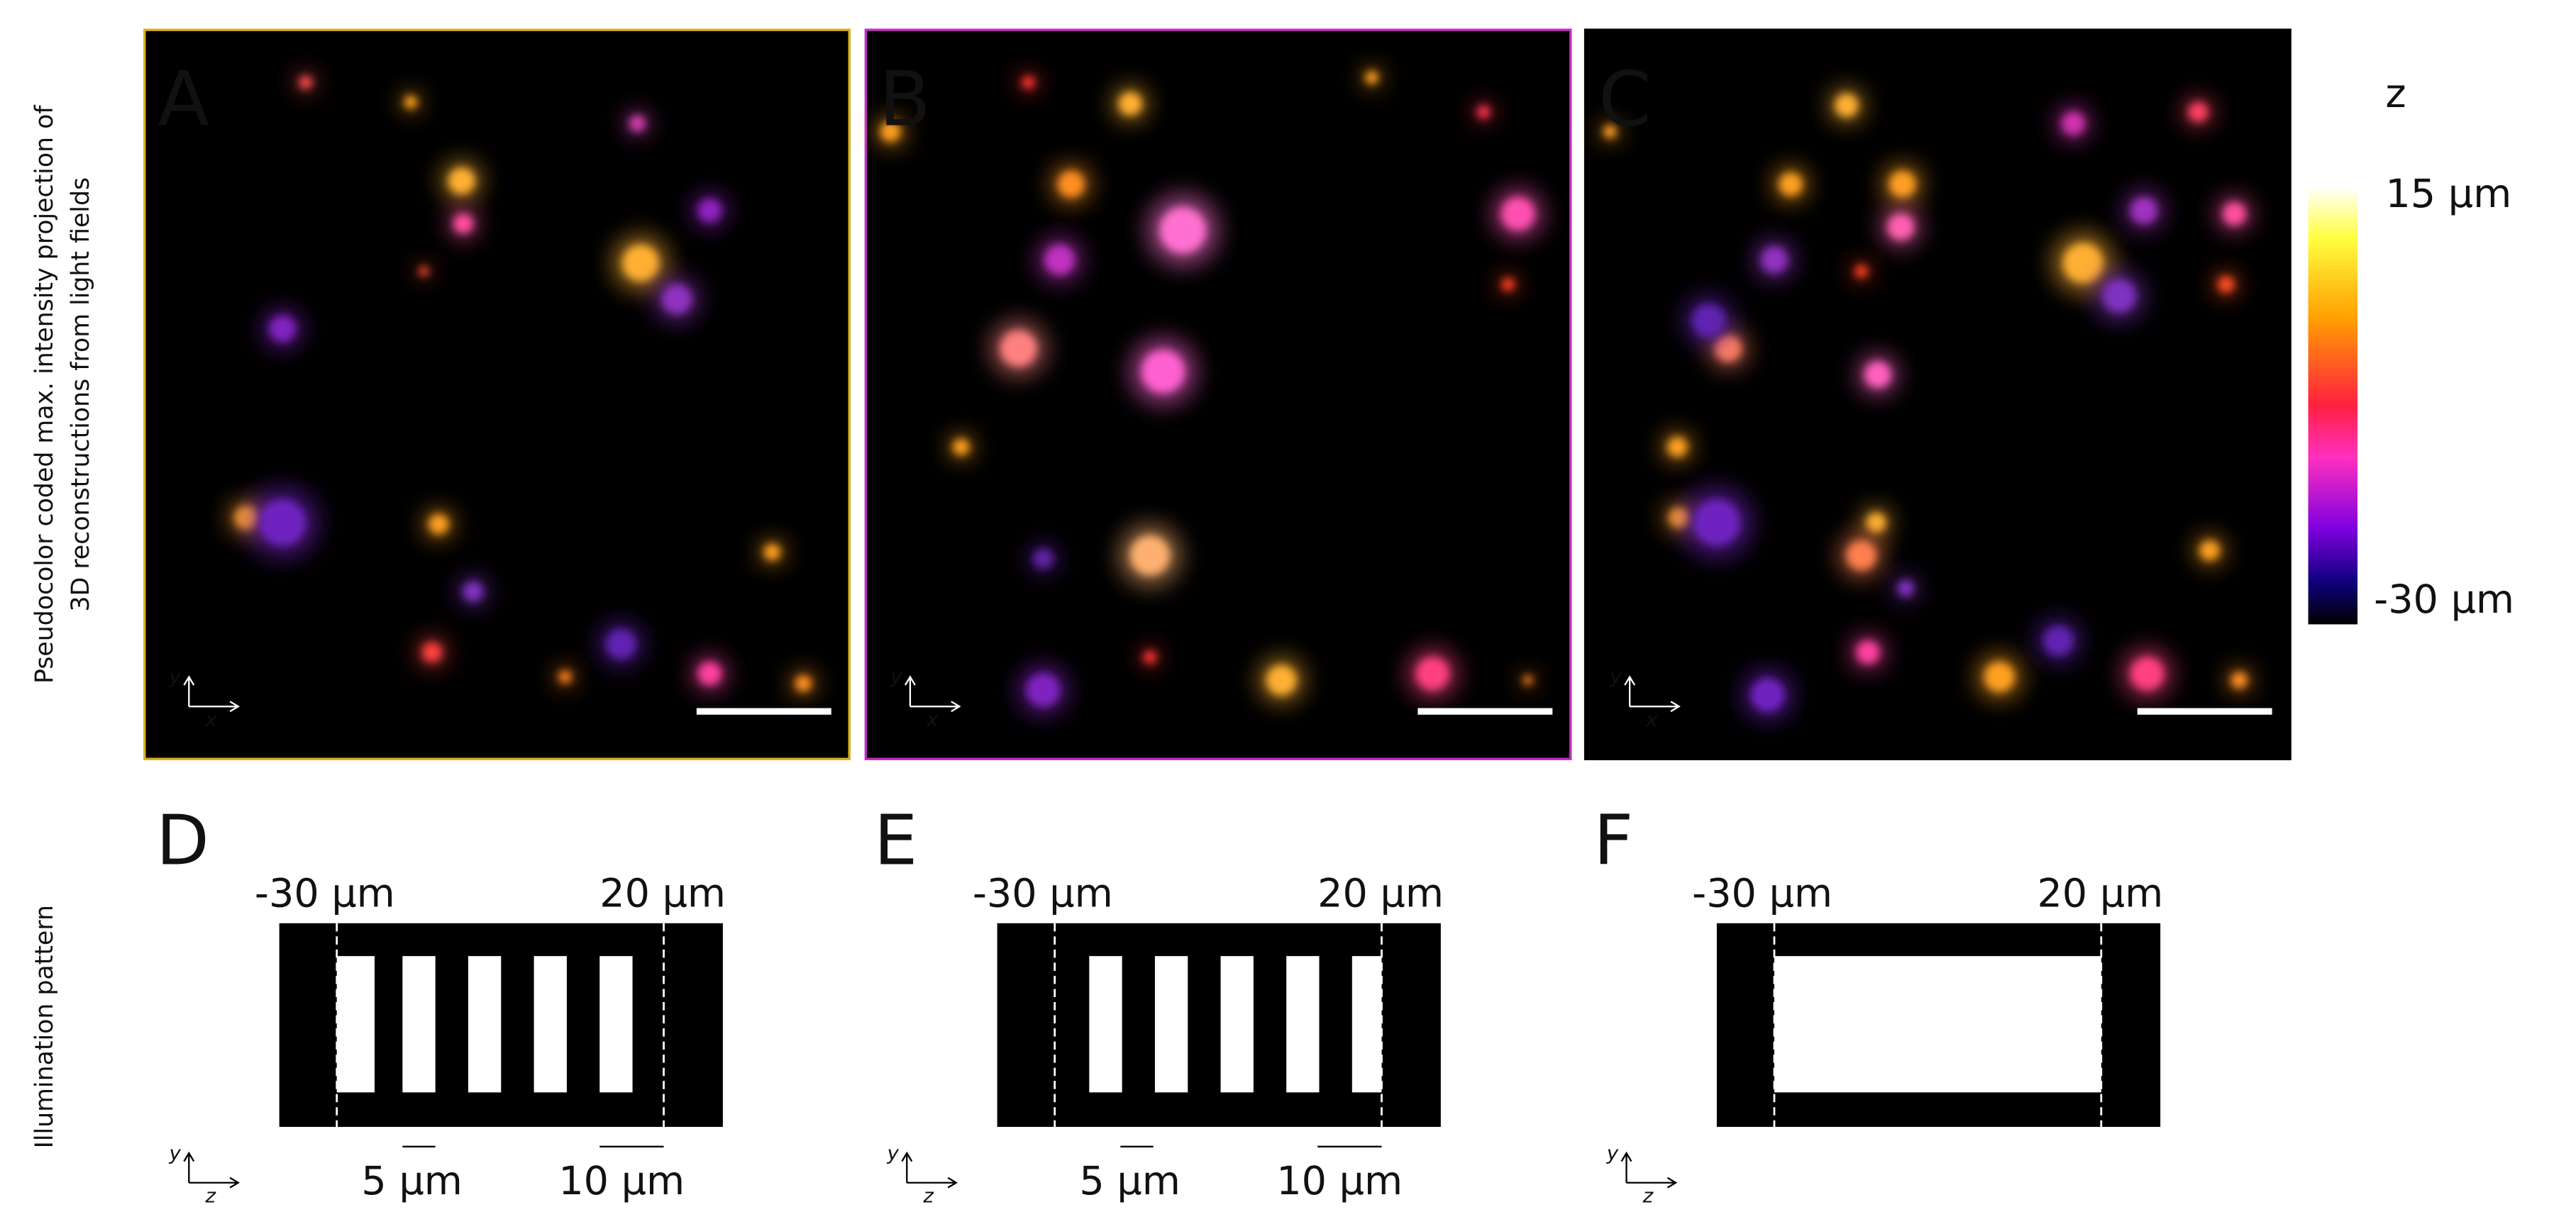 This screenshot has height=1229, width=2576. What do you see at coordinates (2448, 194) in the screenshot?
I see `colorbar-max: 15 µm` at bounding box center [2448, 194].